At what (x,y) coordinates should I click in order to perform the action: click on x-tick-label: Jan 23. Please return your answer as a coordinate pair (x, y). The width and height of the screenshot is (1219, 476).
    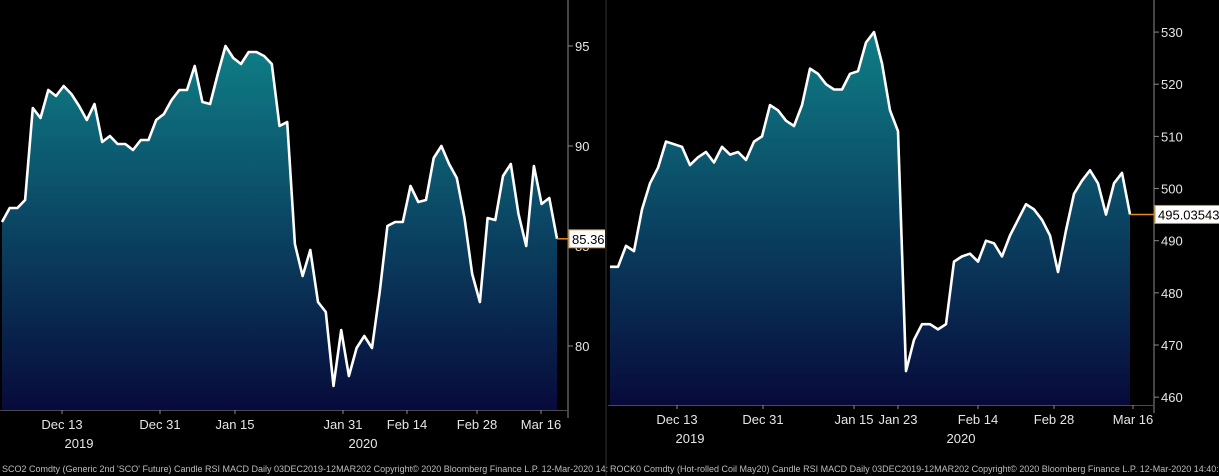
    Looking at the image, I should click on (897, 419).